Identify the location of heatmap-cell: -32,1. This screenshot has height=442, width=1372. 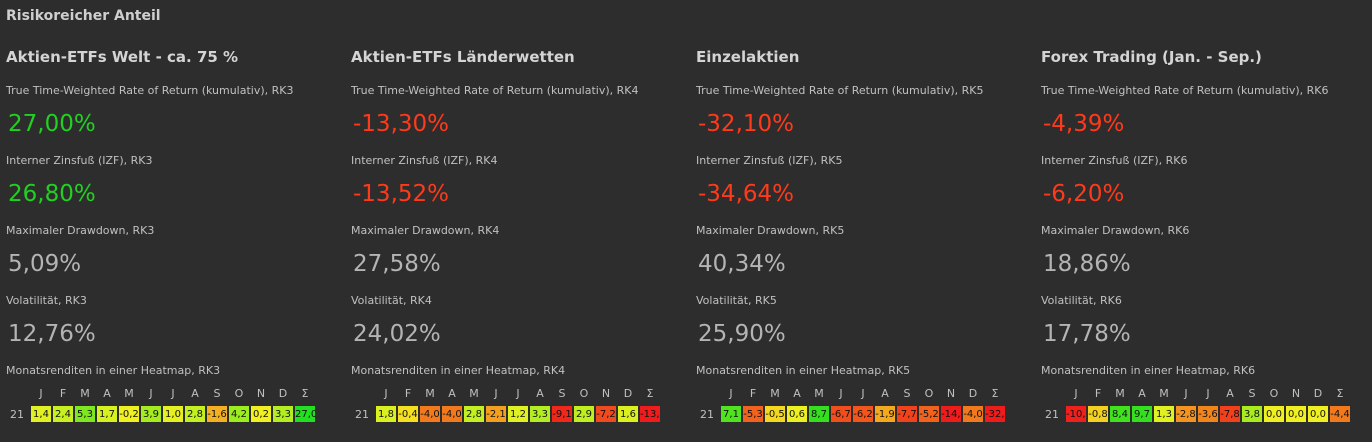
(995, 414).